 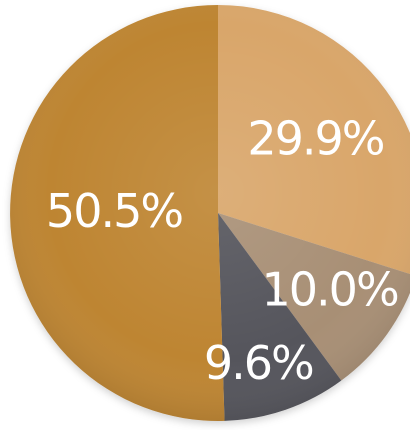 What do you see at coordinates (258, 363) in the screenshot?
I see `pie-data-label-3: 9.6%` at bounding box center [258, 363].